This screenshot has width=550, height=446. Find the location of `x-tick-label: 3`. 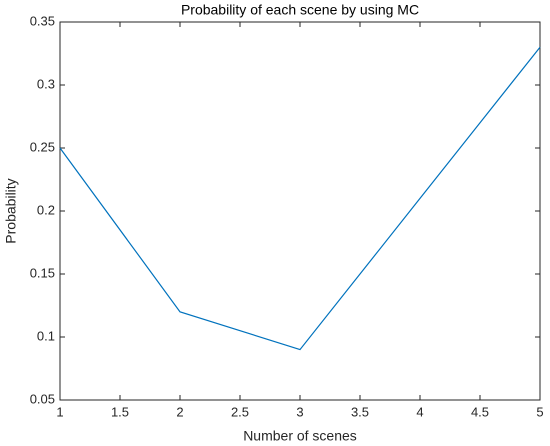

x-tick-label: 3 is located at coordinates (299, 411).